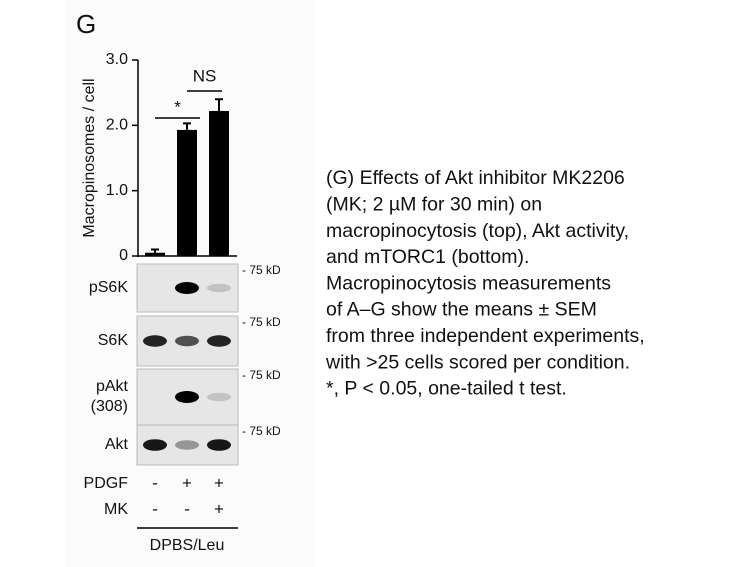  I want to click on y-tick-label: 1.0, so click(117, 190).